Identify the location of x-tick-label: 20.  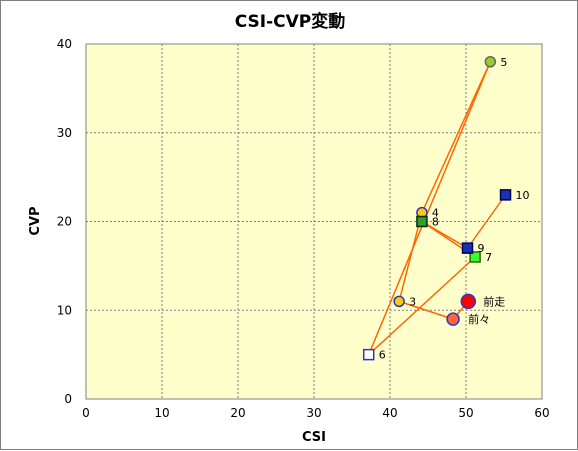
(237, 413).